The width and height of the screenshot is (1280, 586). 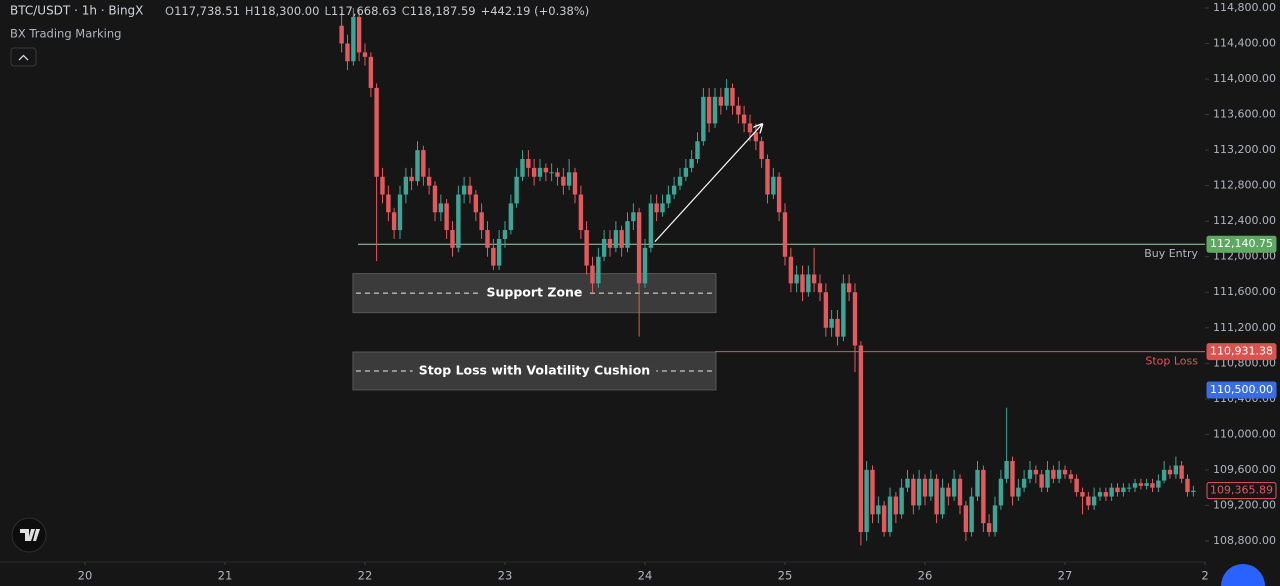 I want to click on zone-label-bg, so click(x=534, y=370).